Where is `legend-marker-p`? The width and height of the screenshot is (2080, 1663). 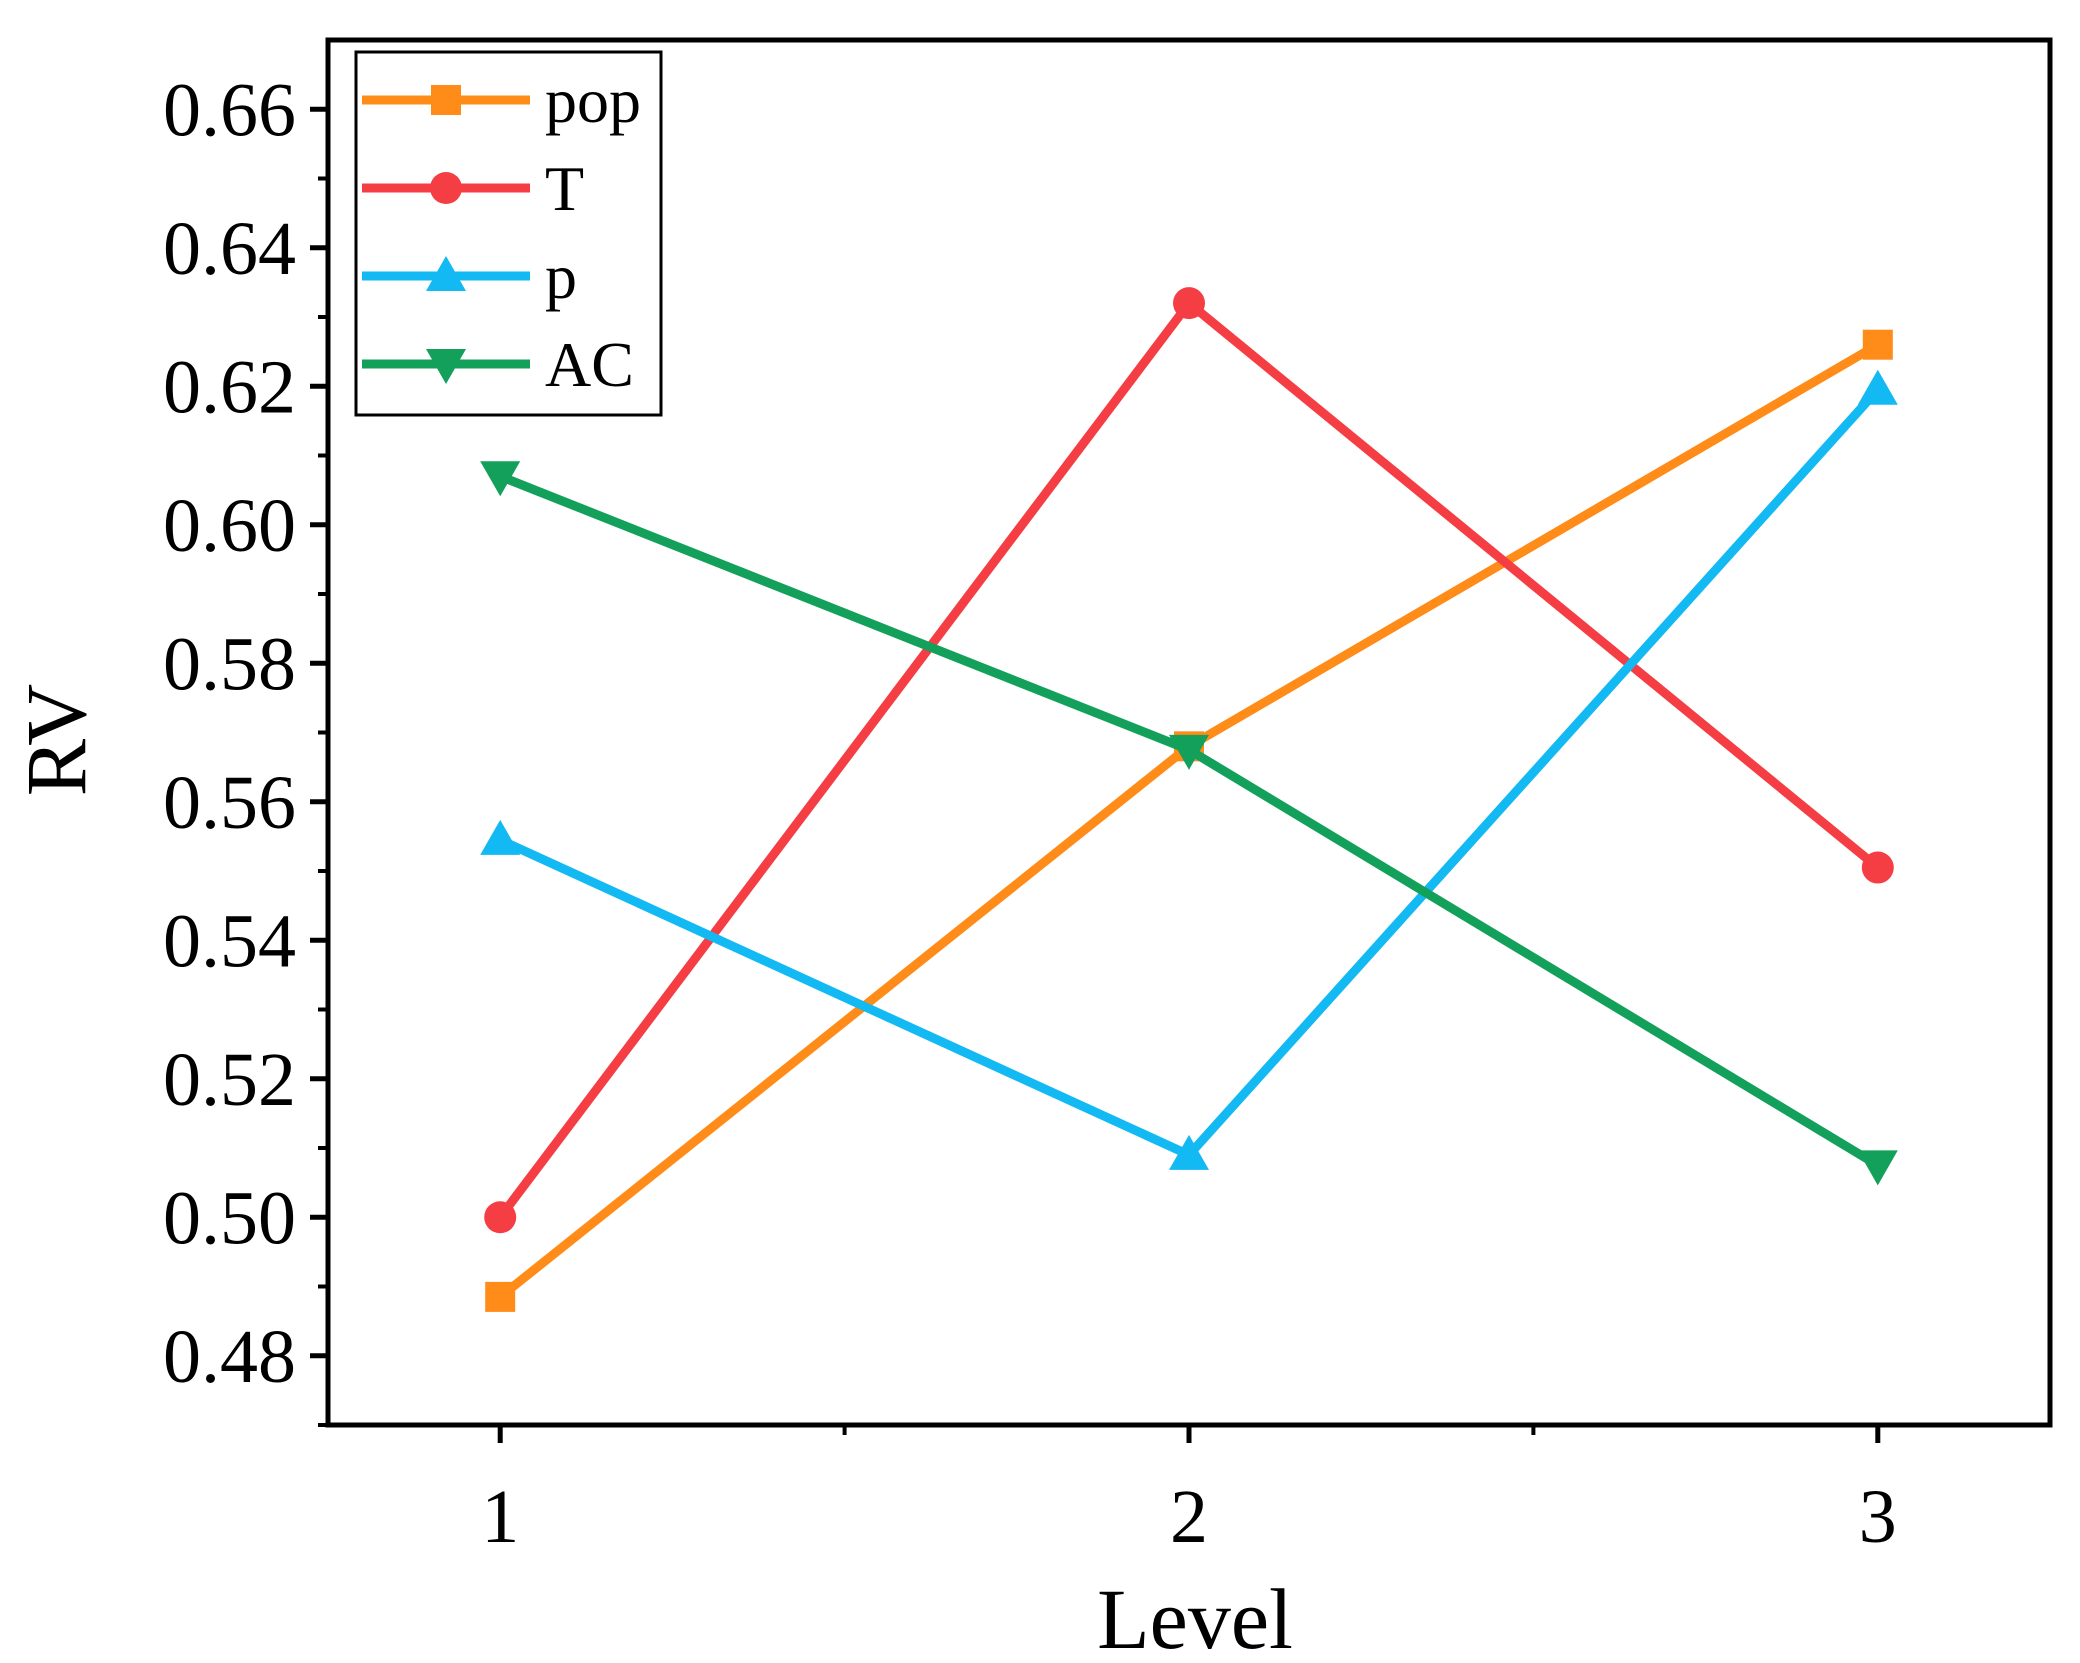
legend-marker-p is located at coordinates (446, 273).